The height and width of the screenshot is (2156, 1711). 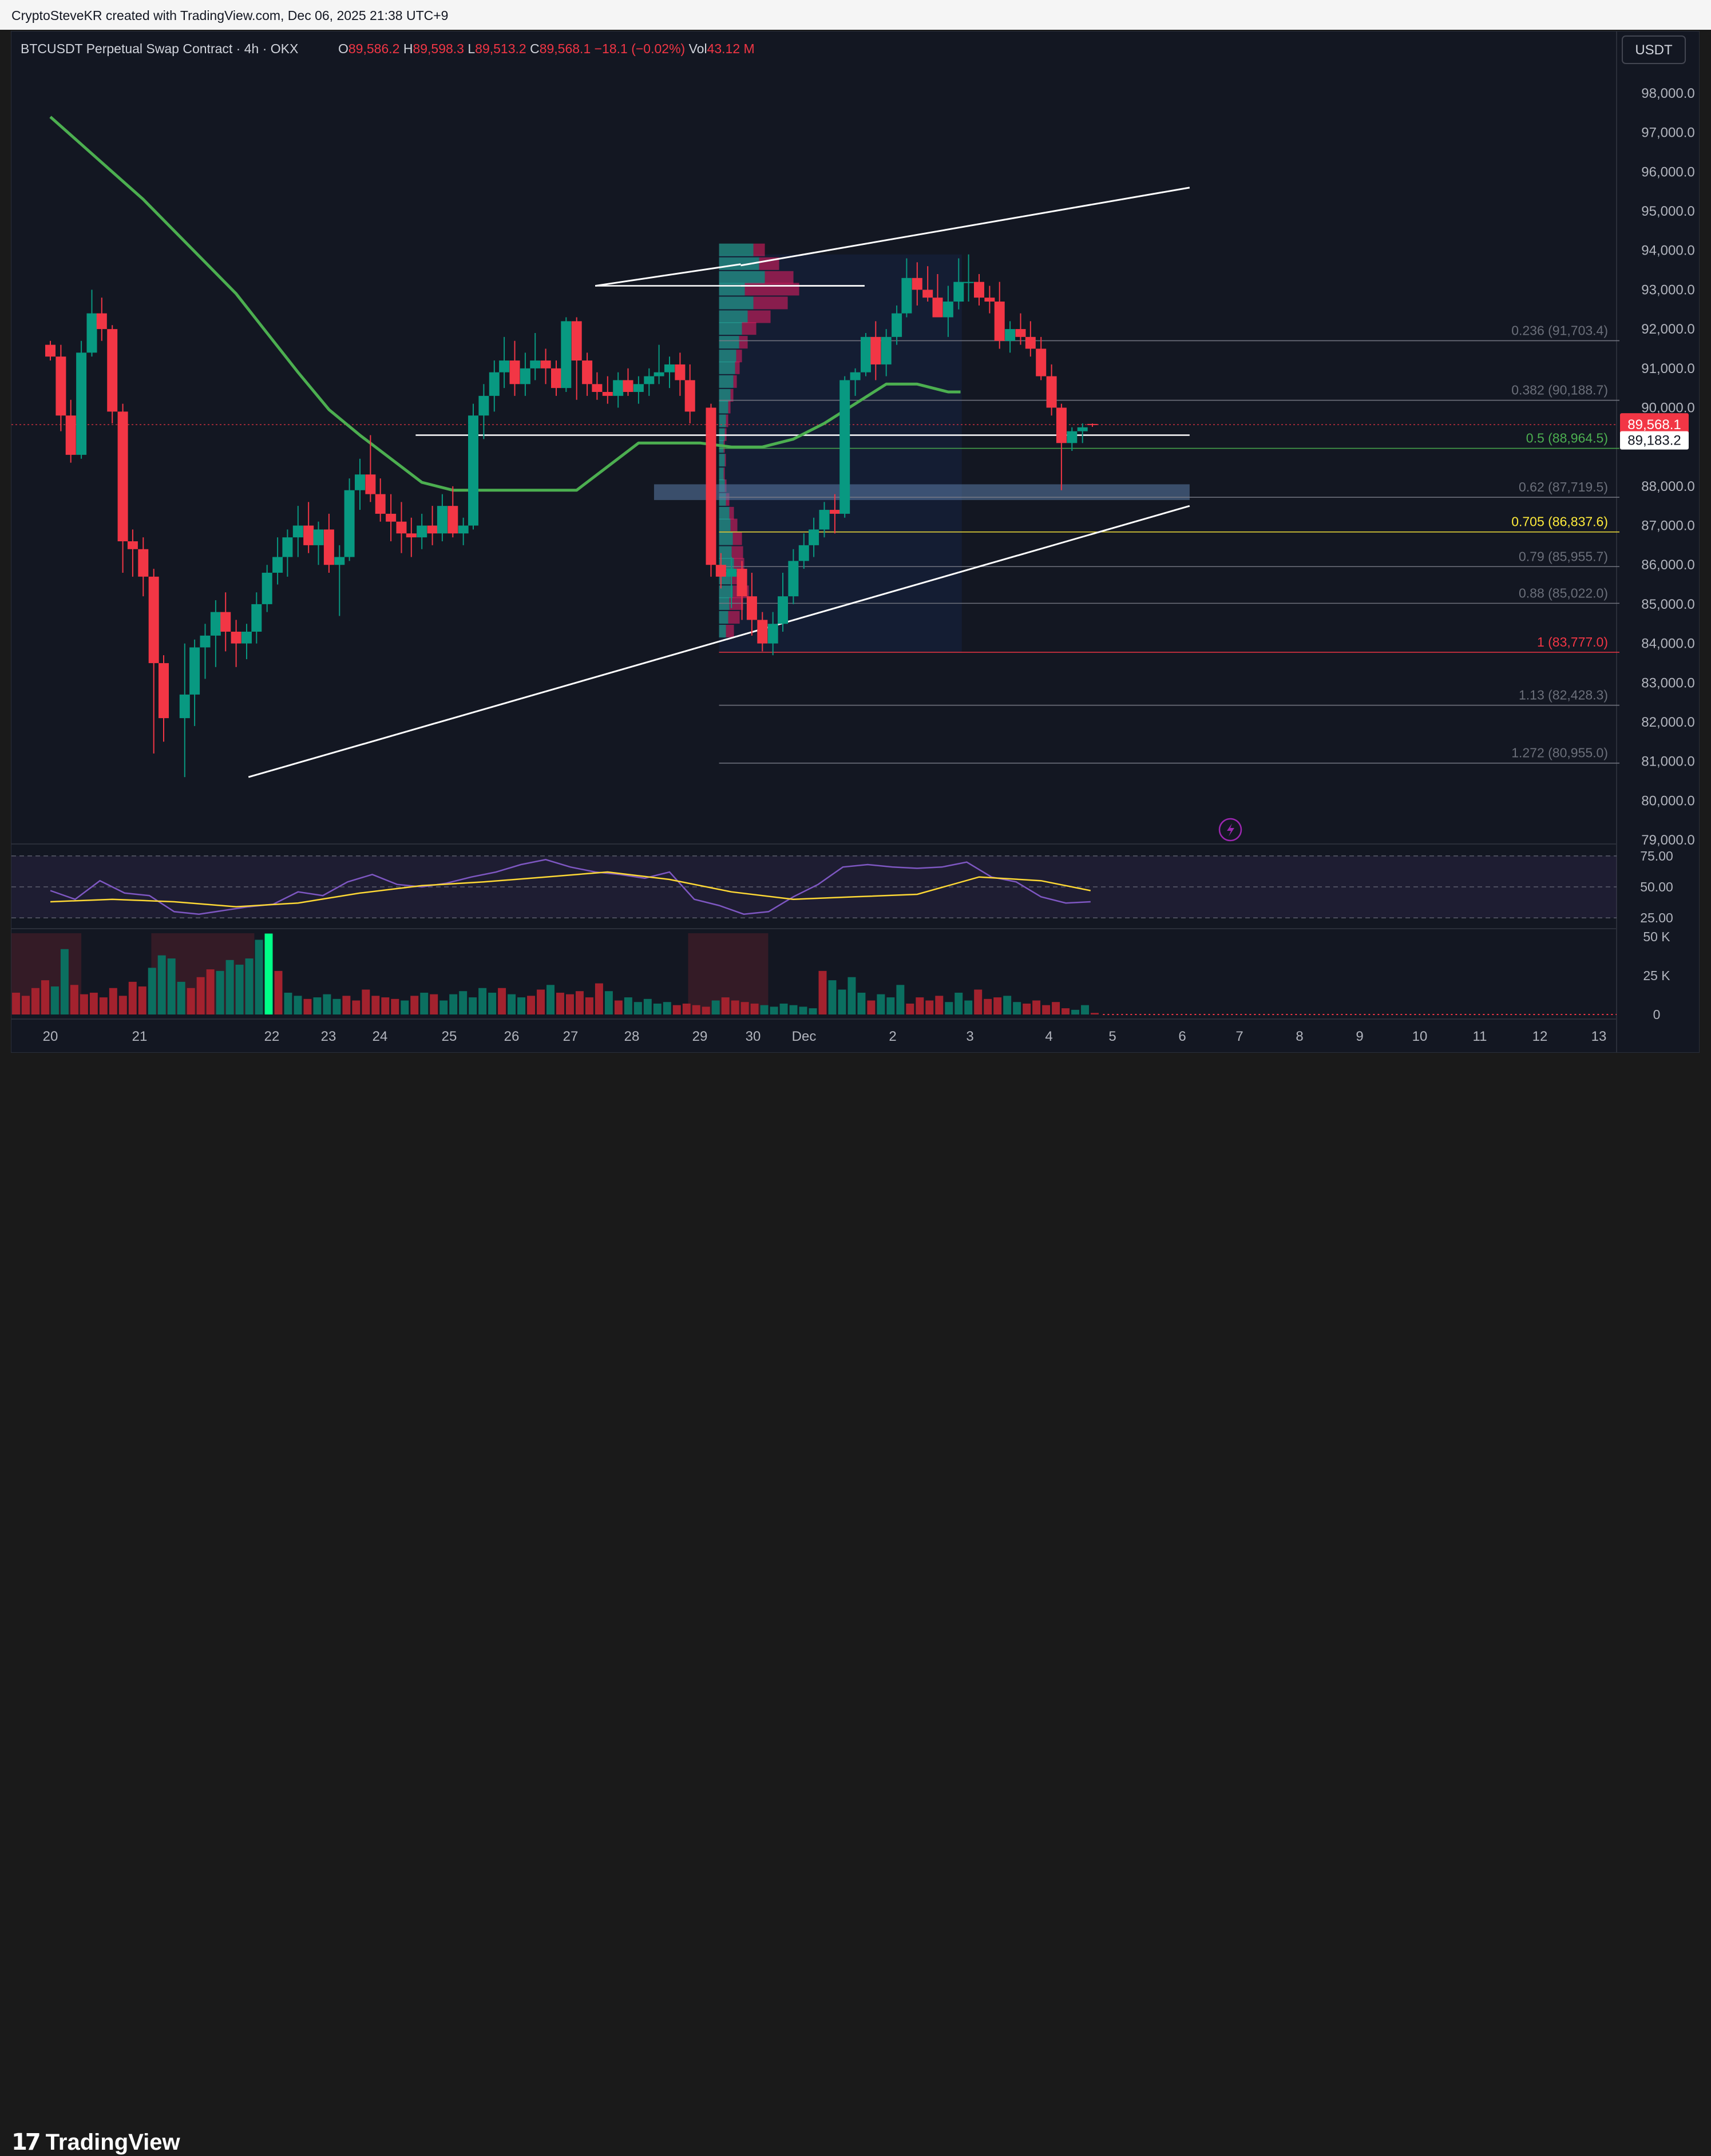 I want to click on rsi-ma-line, so click(x=570, y=889).